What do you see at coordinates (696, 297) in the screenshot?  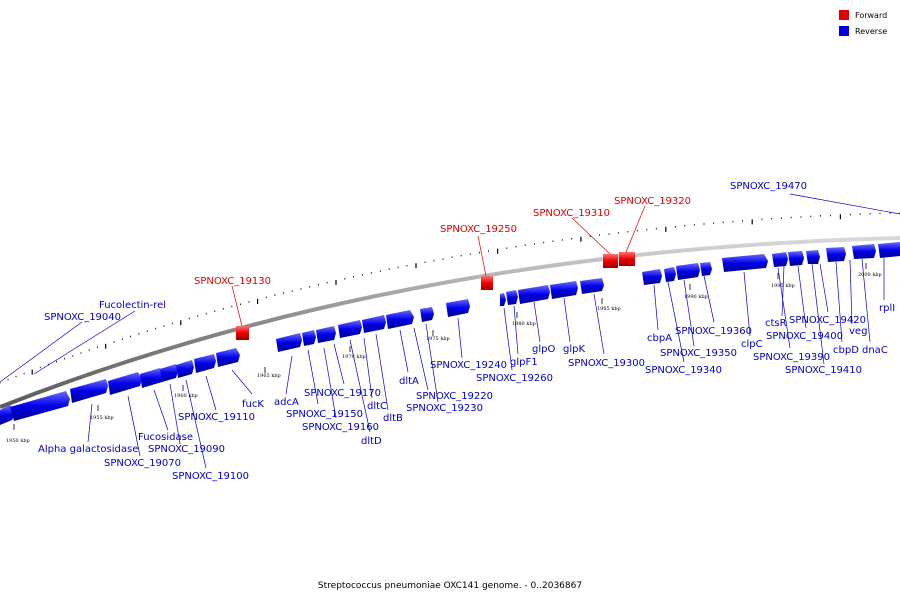 I see `tick-label: 1990 kbp` at bounding box center [696, 297].